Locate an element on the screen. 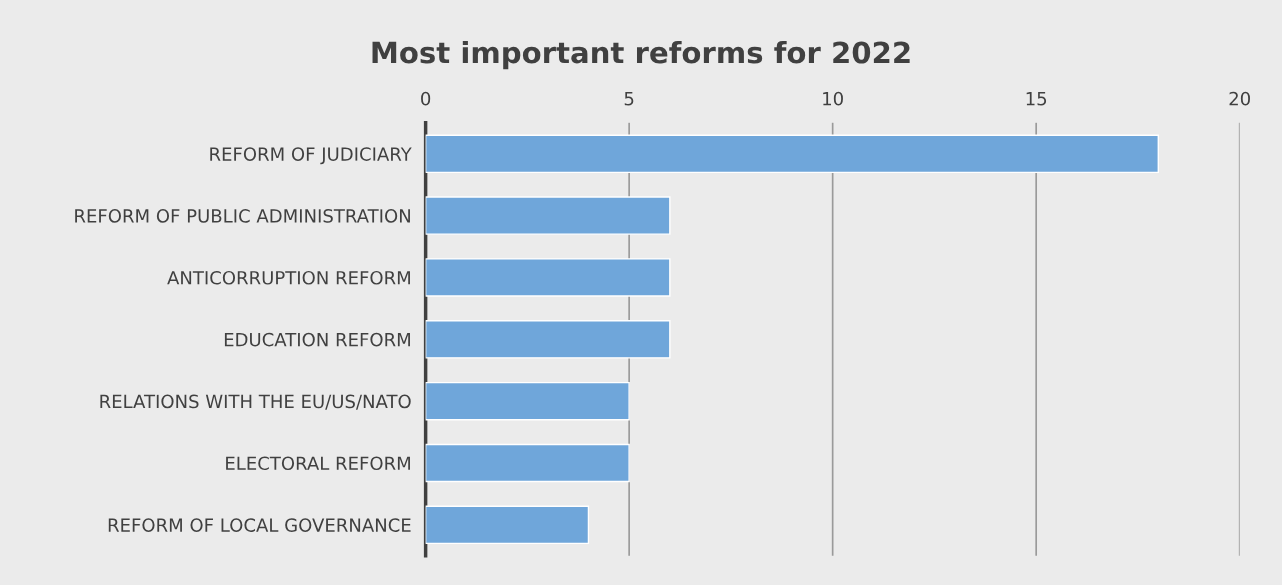 This screenshot has height=585, width=1282. y-tick-label: RELATIONS WITH THE EU/US/NATO is located at coordinates (255, 402).